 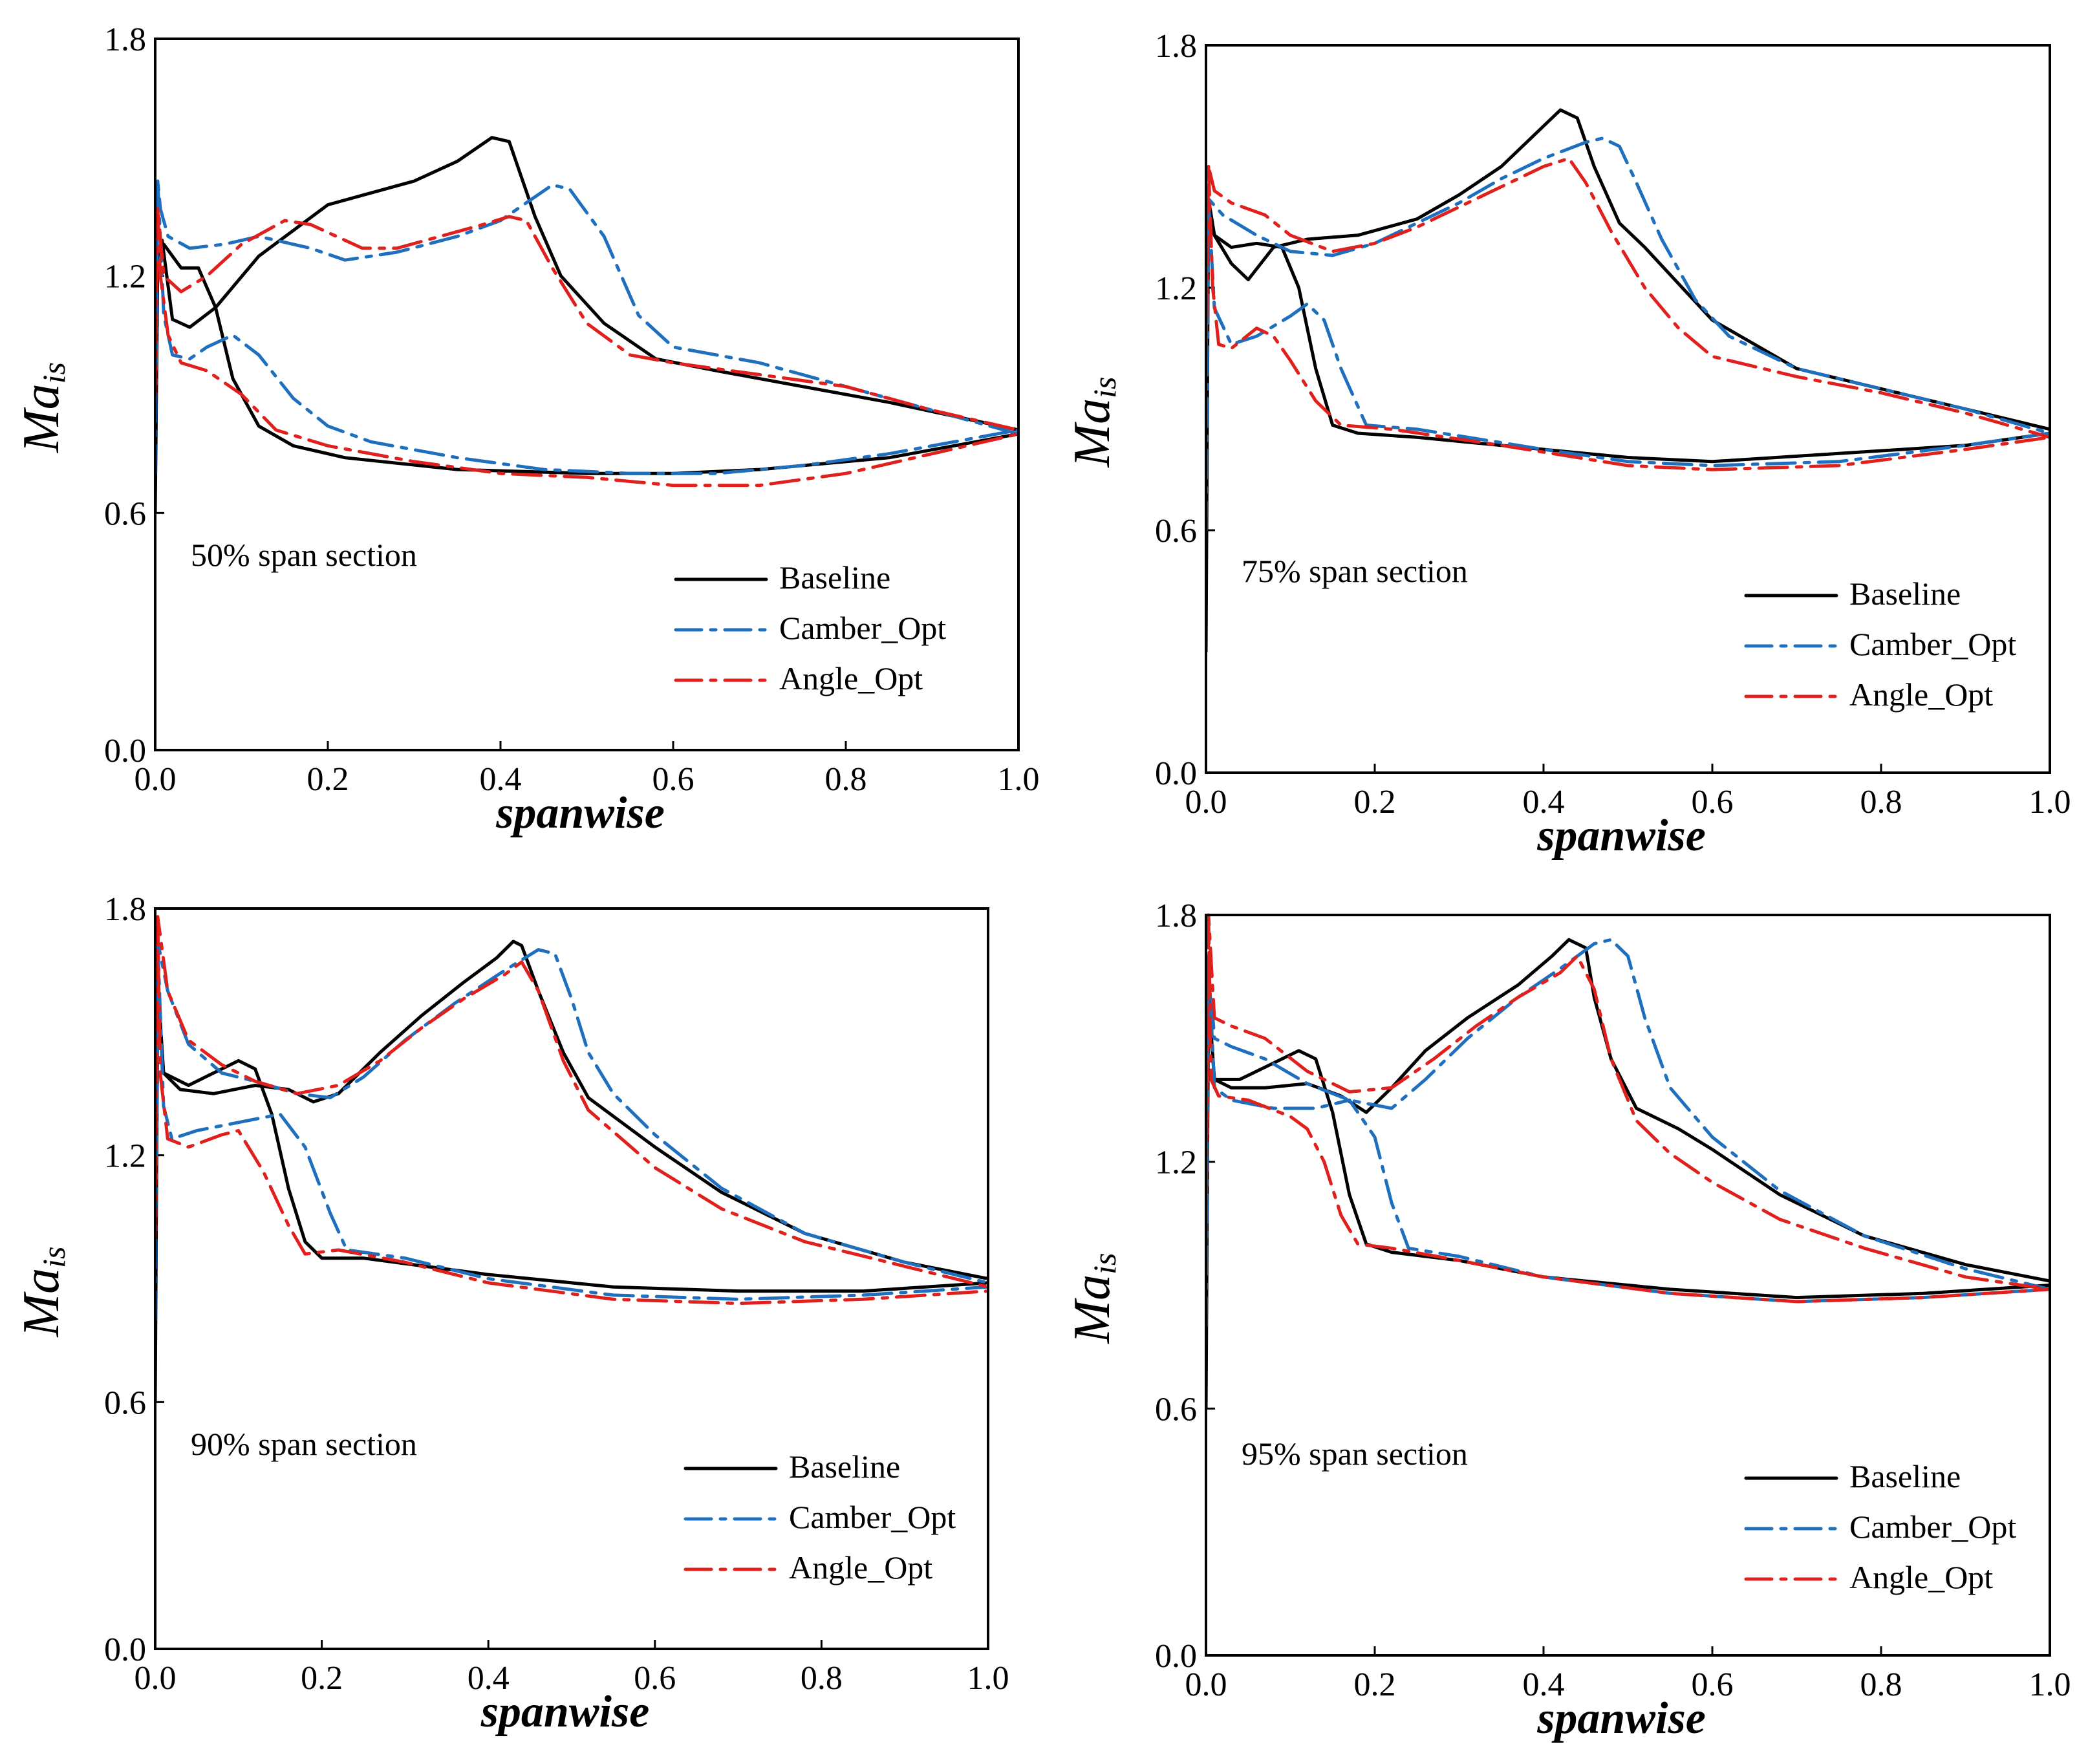 I want to click on section-annotation: 50% span section, so click(x=304, y=555).